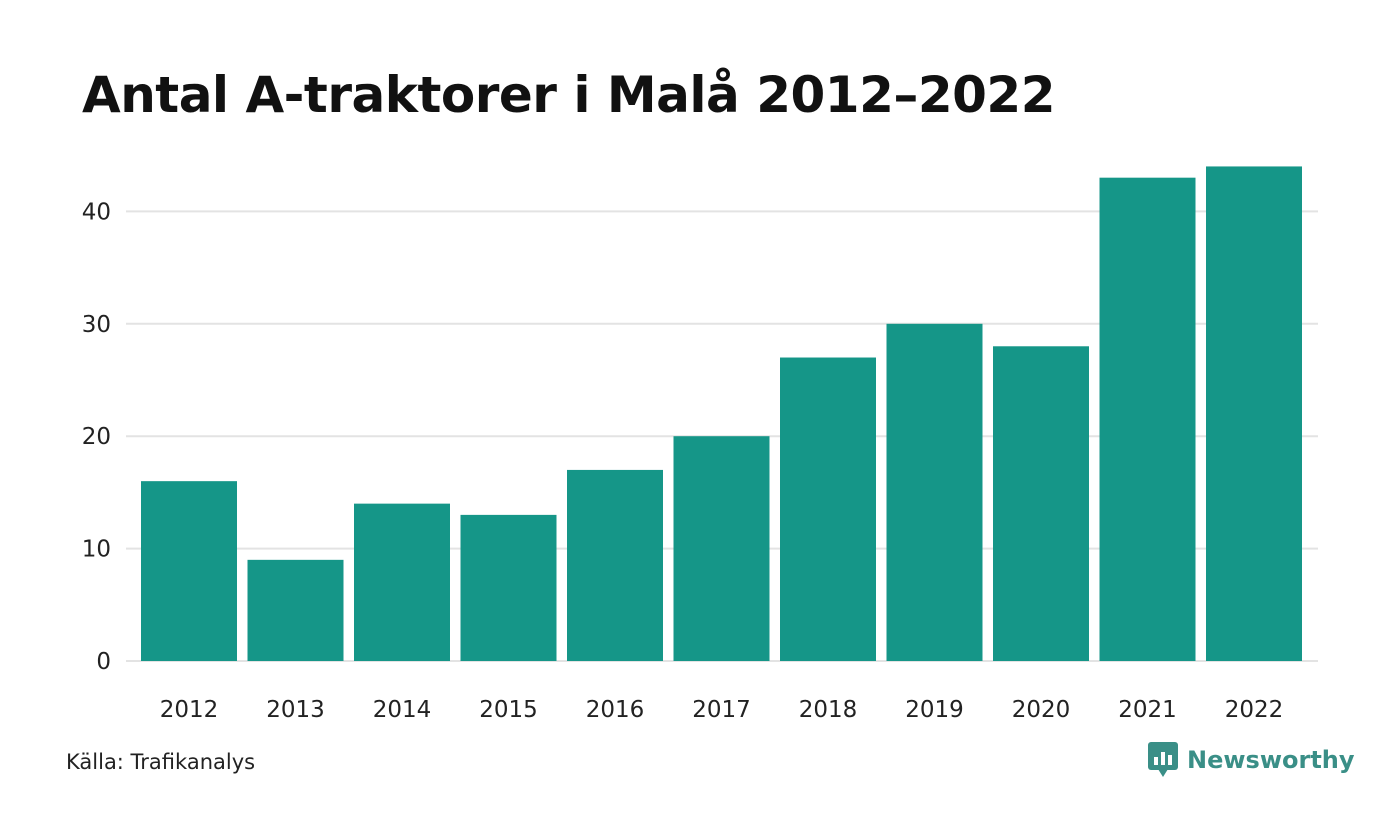  What do you see at coordinates (1254, 710) in the screenshot?
I see `x-tick-label: 2022` at bounding box center [1254, 710].